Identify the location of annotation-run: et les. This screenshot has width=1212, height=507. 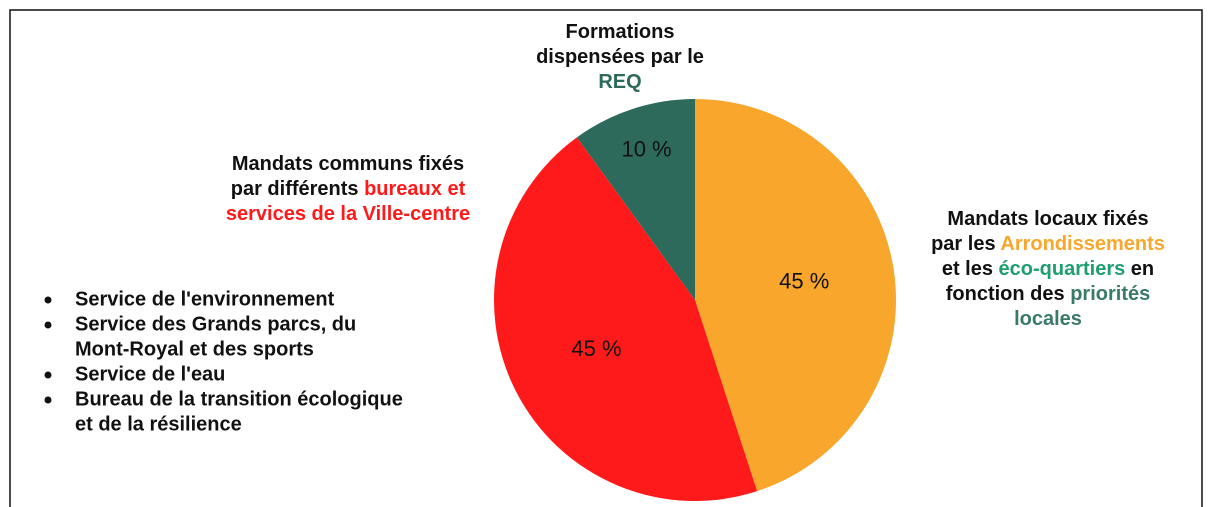
(970, 269).